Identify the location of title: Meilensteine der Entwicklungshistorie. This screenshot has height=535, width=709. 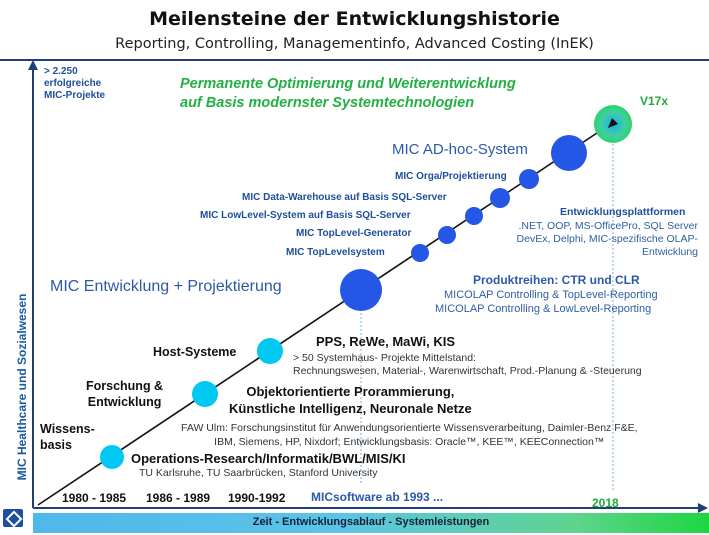
(354, 19).